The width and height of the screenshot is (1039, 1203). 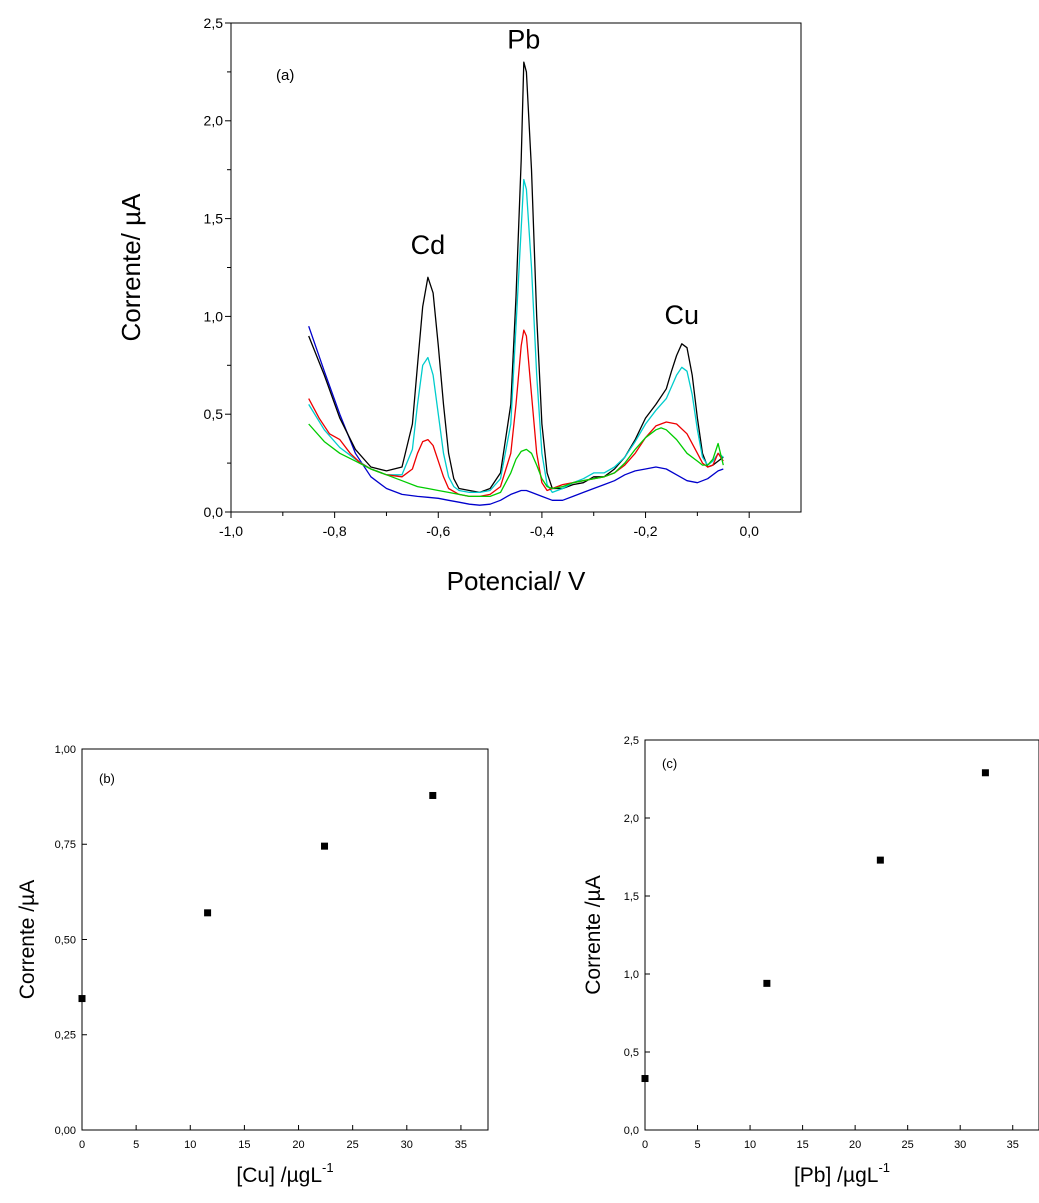 I want to click on y-tick-label: 0,25, so click(x=65, y=1036).